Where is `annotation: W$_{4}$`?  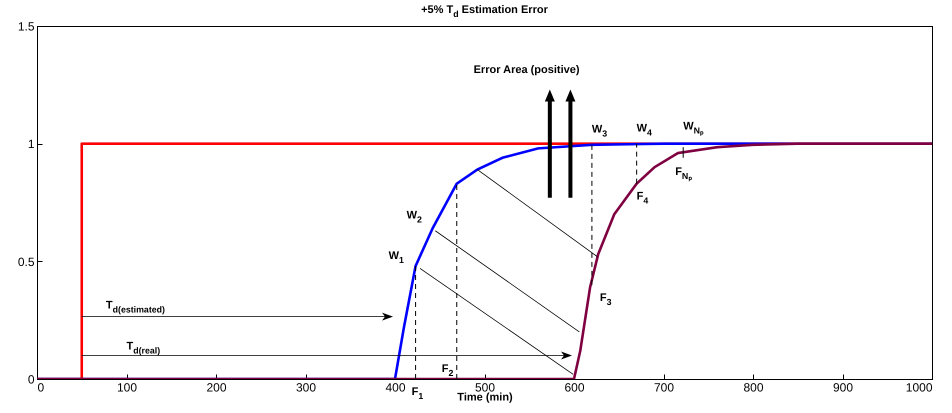
annotation: W$_{4}$ is located at coordinates (644, 130).